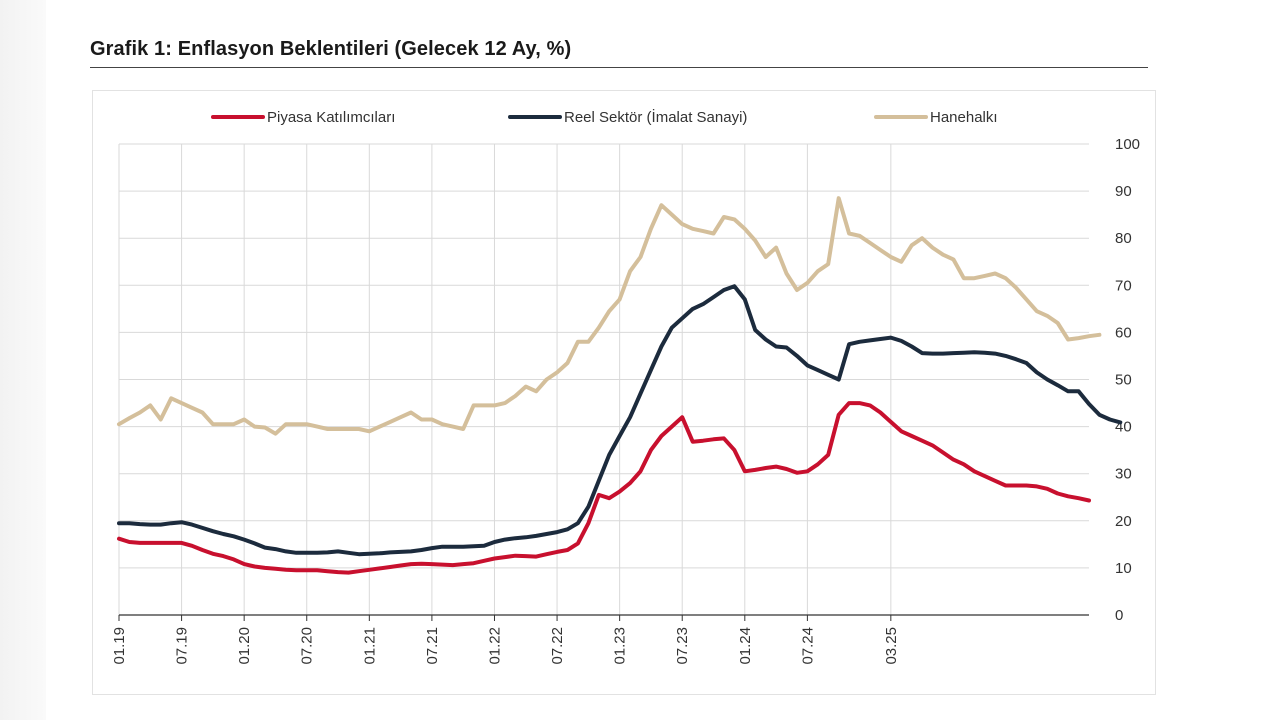  I want to click on legend-label: Hanehalkı, so click(964, 117).